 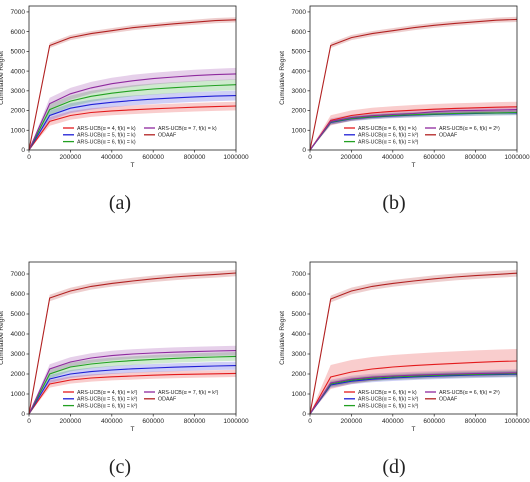 What do you see at coordinates (120, 467) in the screenshot?
I see `caption-c: (c)` at bounding box center [120, 467].